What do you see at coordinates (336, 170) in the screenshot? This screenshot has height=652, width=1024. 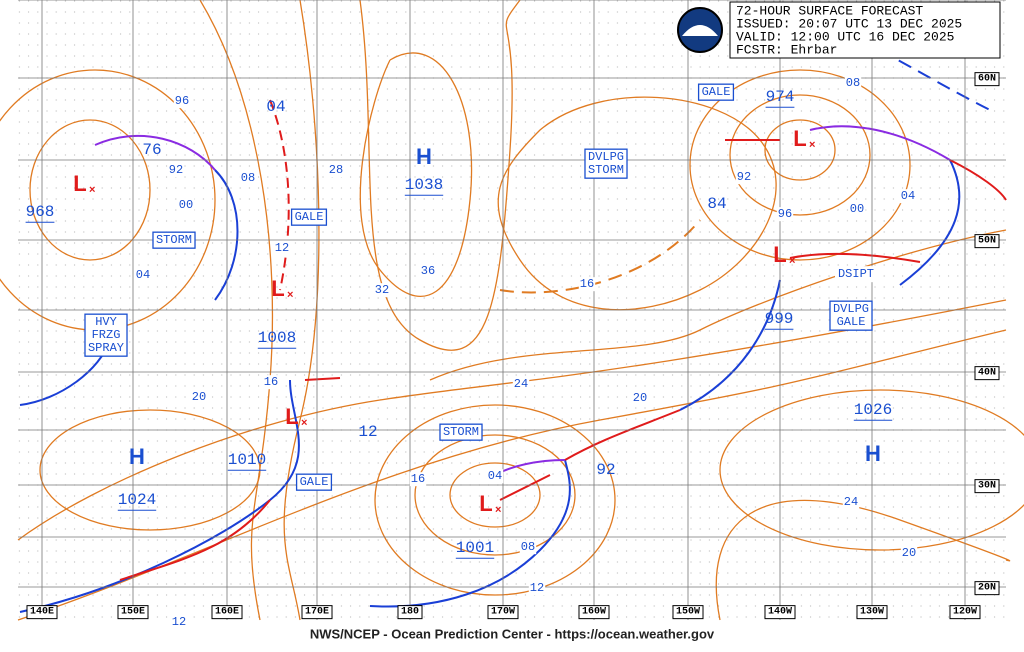 I see `isobar-label: 28` at bounding box center [336, 170].